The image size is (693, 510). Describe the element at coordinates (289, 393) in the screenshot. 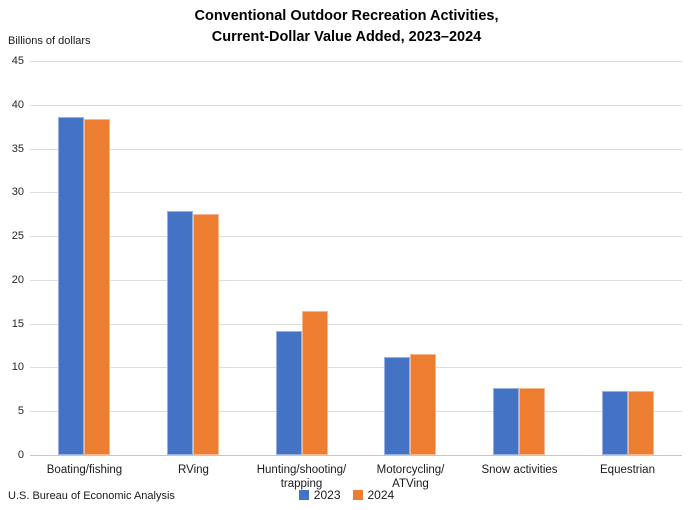

I see `bar-2023-hunting-shooting-trapping` at that location.